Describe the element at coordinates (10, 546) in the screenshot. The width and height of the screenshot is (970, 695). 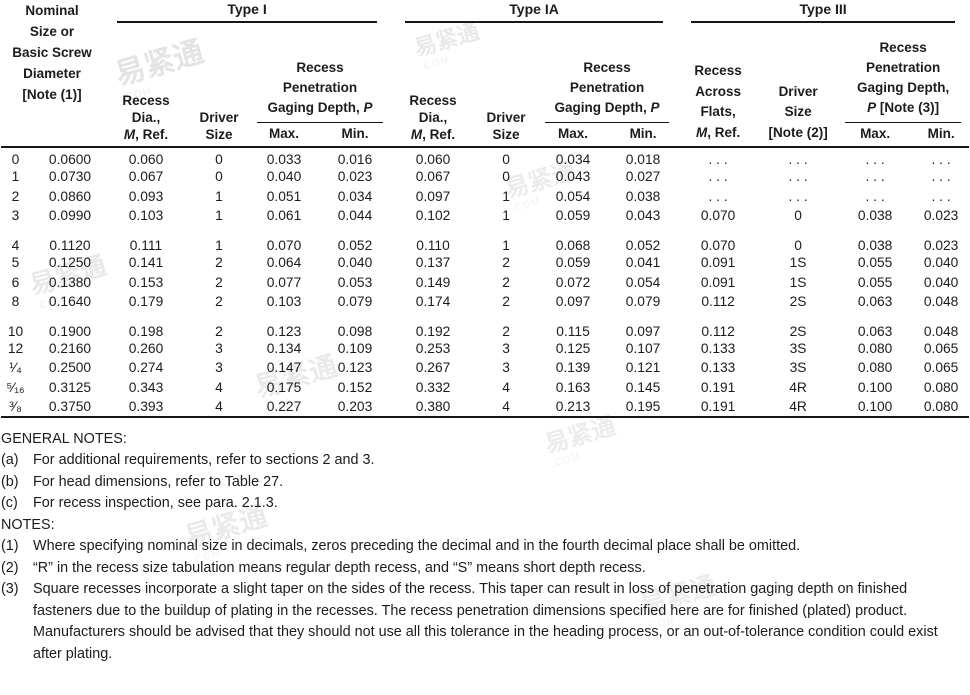
I see `note-marker: (1)` at that location.